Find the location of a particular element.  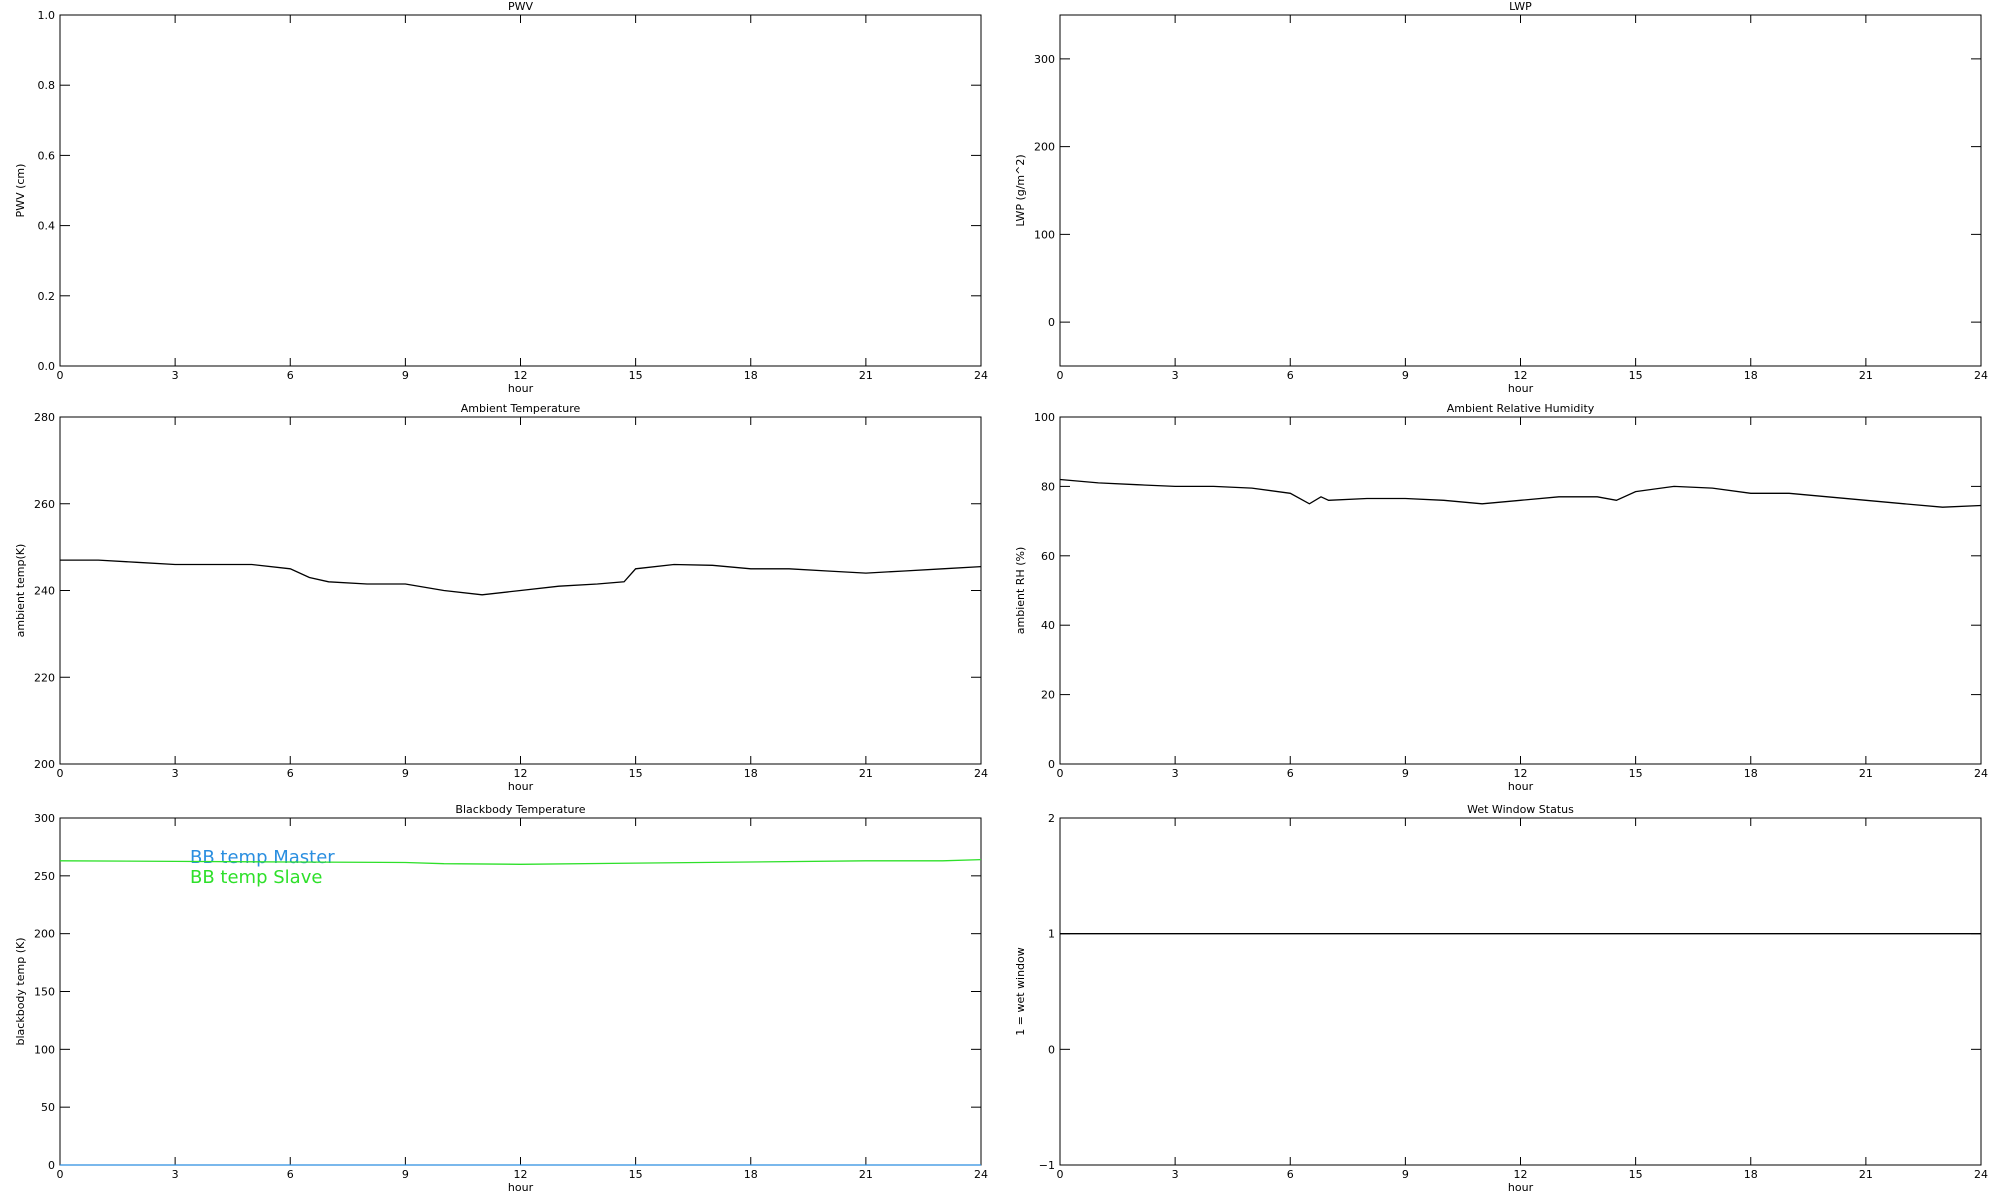

y-tick-label: 20 is located at coordinates (1048, 695).